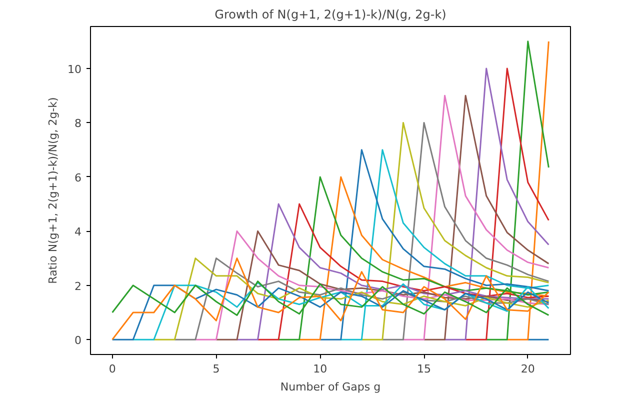 This screenshot has width=630, height=404. Describe the element at coordinates (78, 177) in the screenshot. I see `y-tick-label: 6` at that location.